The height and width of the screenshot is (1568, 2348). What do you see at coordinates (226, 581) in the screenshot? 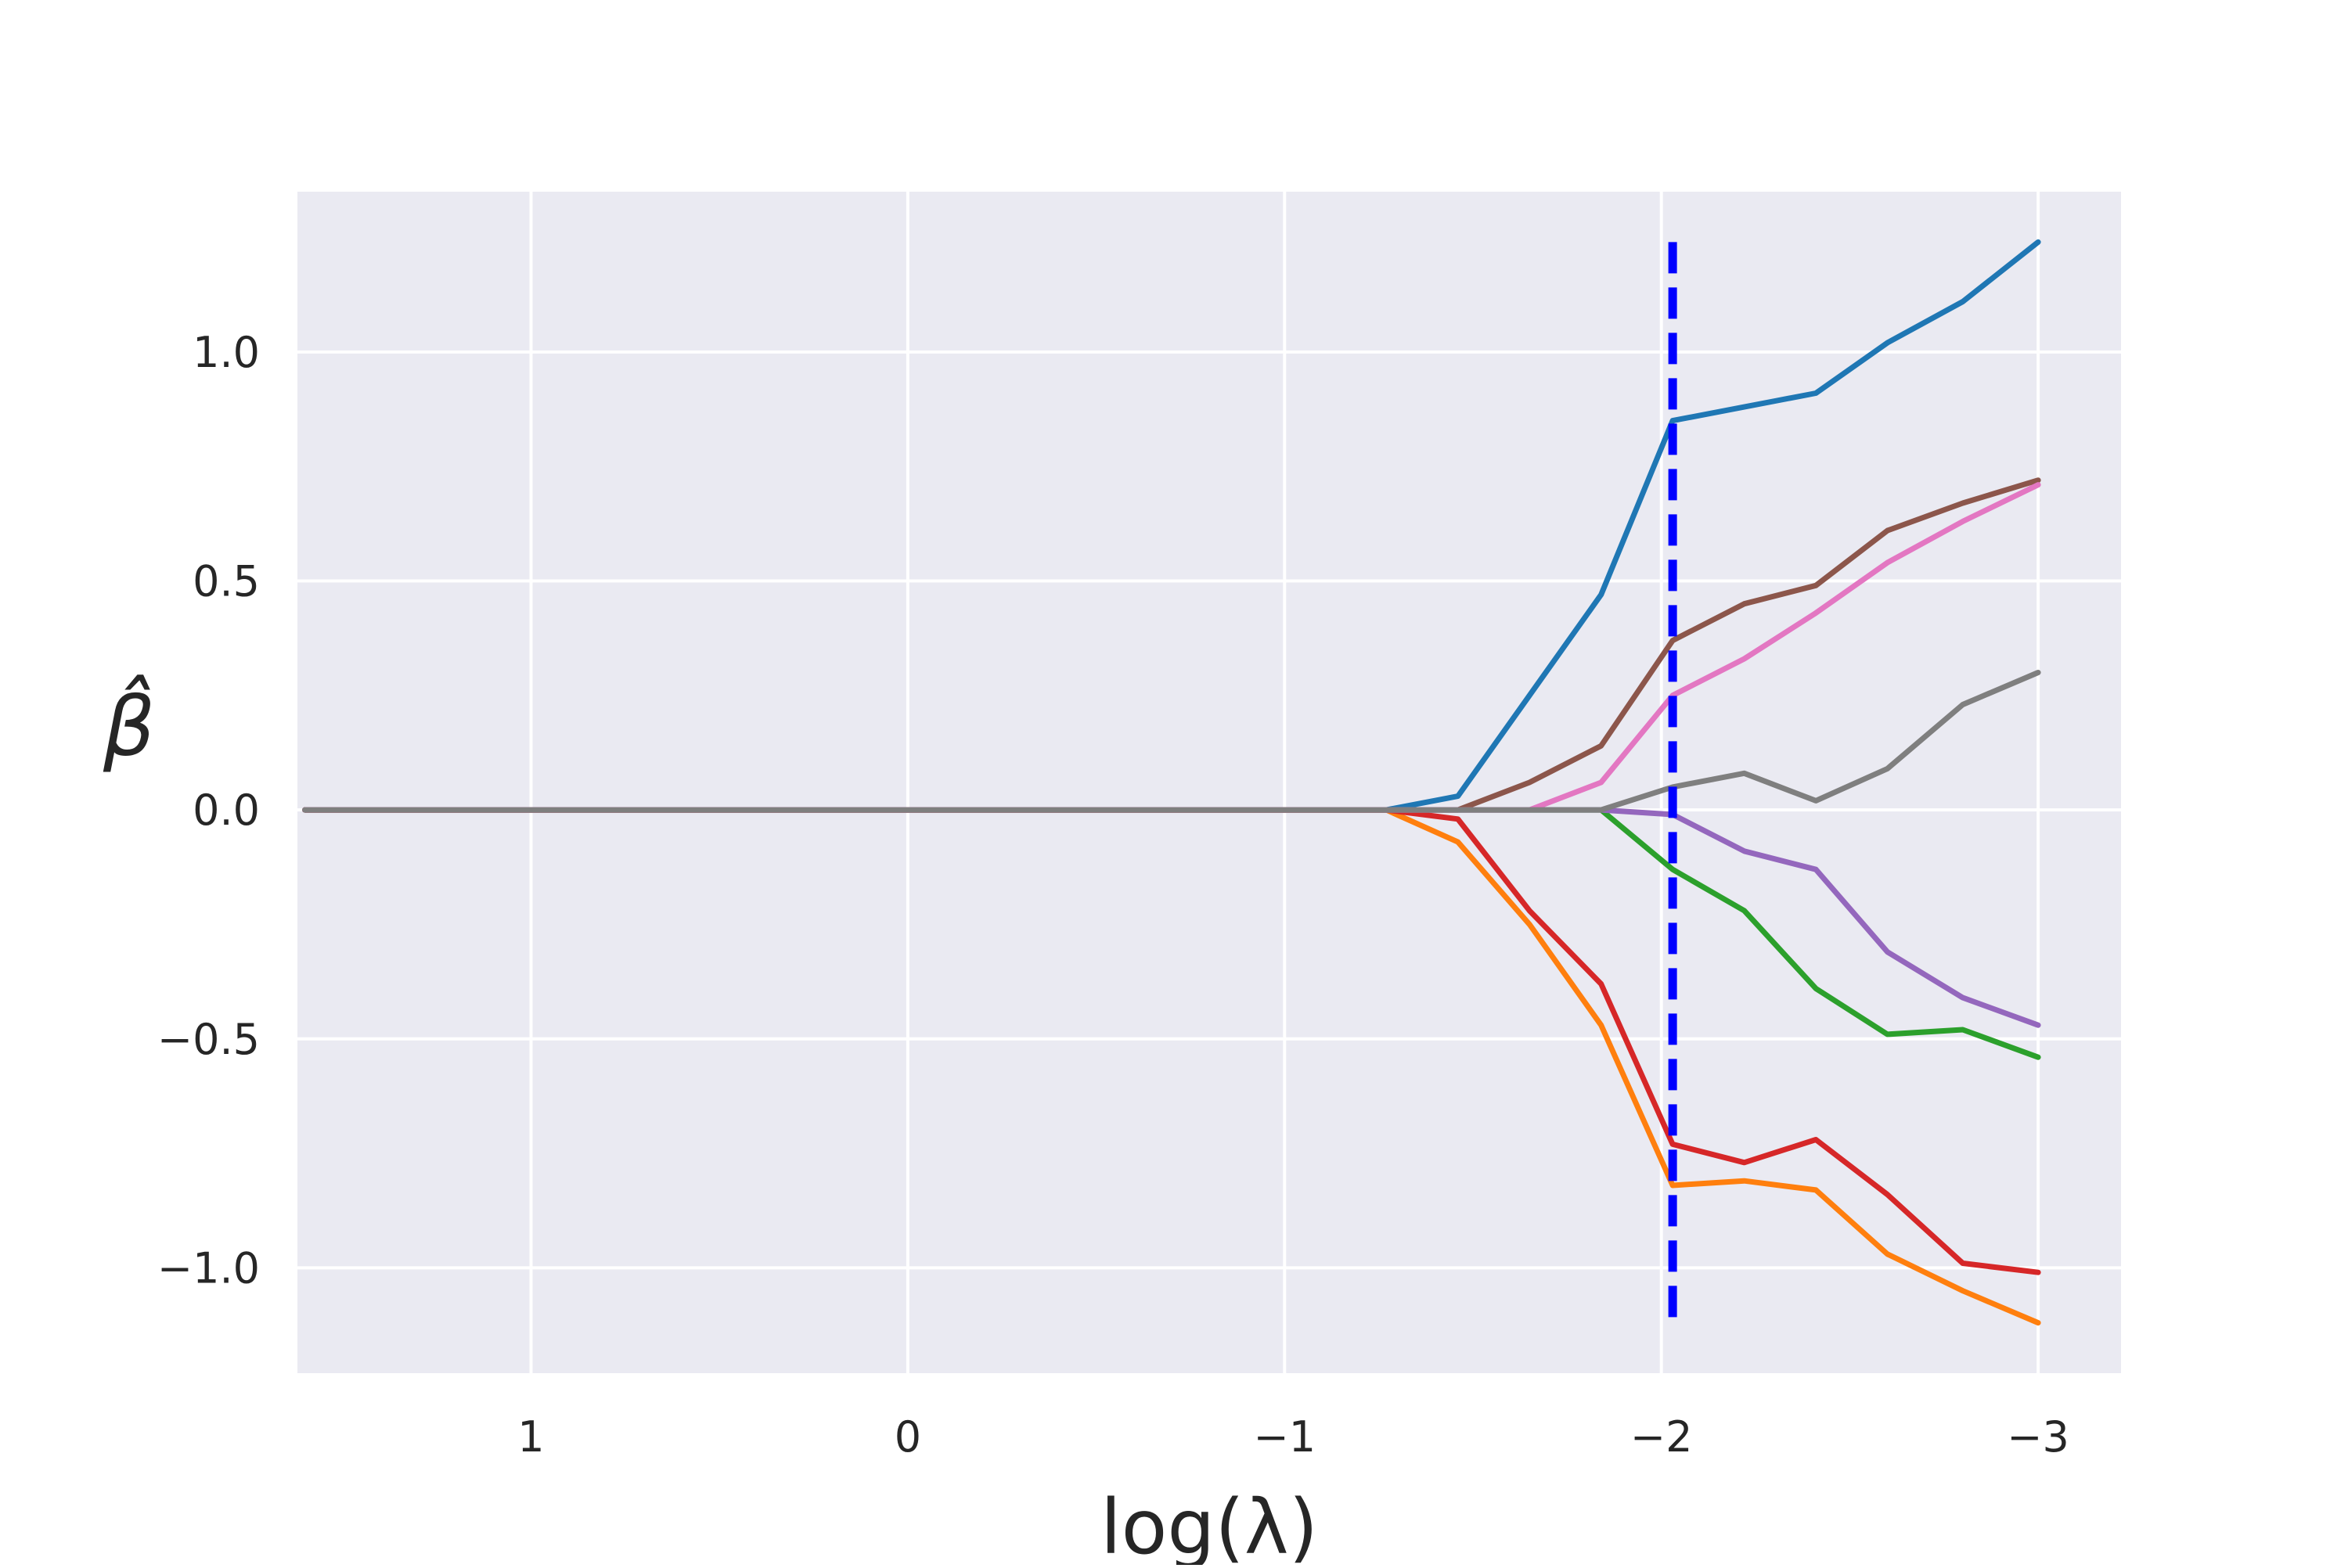
I see `y-tick-label: 0.5` at bounding box center [226, 581].